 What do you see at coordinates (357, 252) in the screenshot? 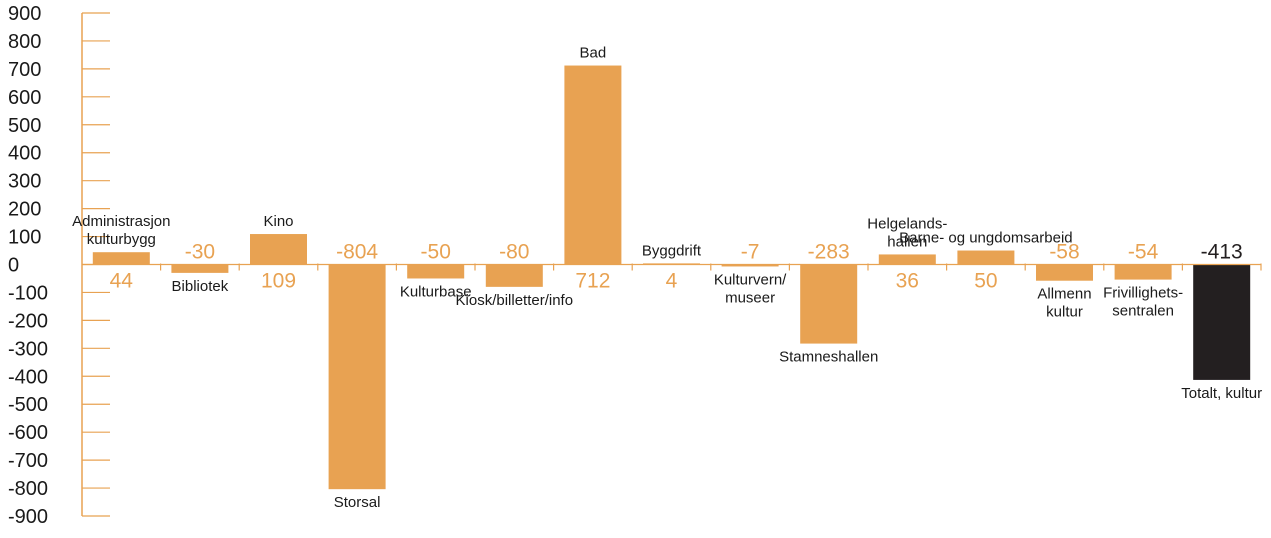
I see `value-label: -804` at bounding box center [357, 252].